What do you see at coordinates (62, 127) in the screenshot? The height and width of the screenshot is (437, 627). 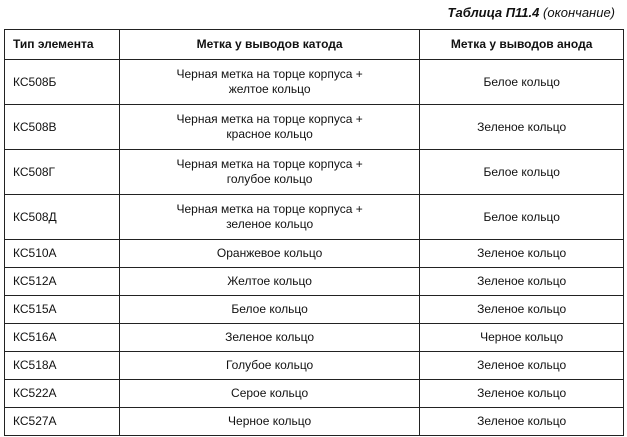 I see `cell-type: КС508В` at bounding box center [62, 127].